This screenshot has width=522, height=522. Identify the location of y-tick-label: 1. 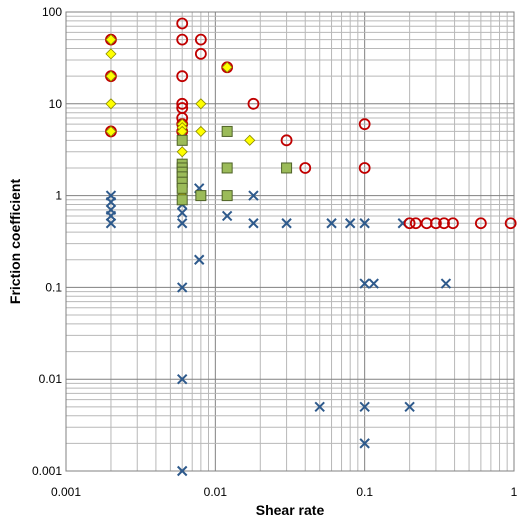
(58, 196).